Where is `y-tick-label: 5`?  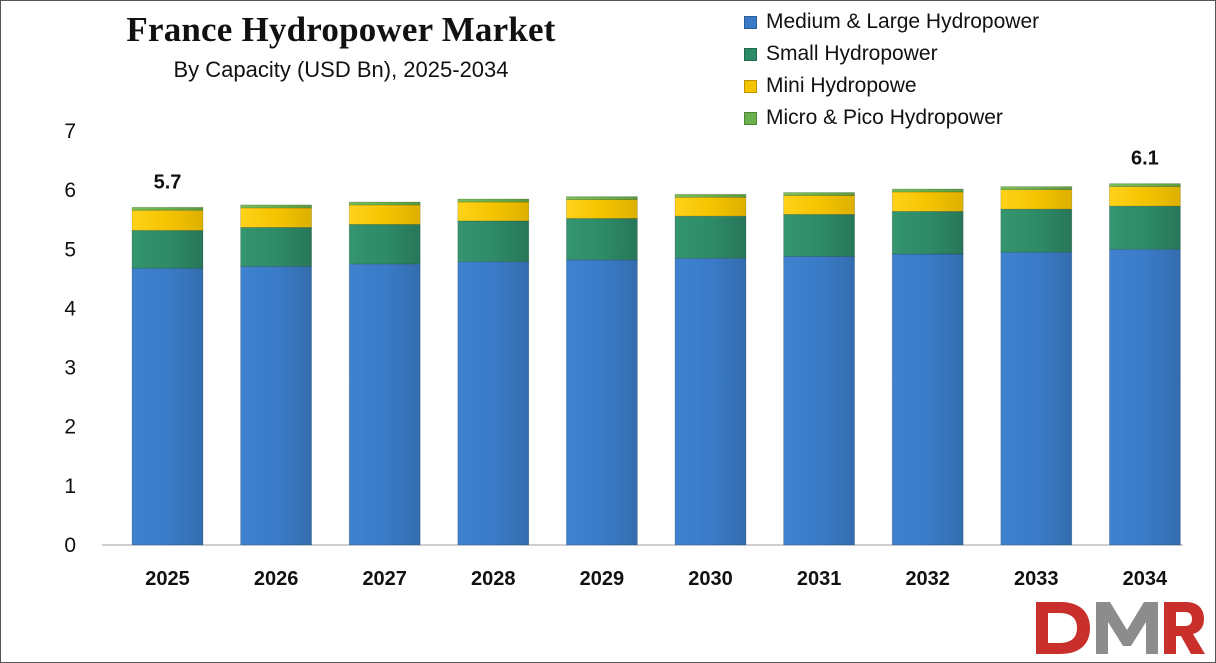 y-tick-label: 5 is located at coordinates (70, 249).